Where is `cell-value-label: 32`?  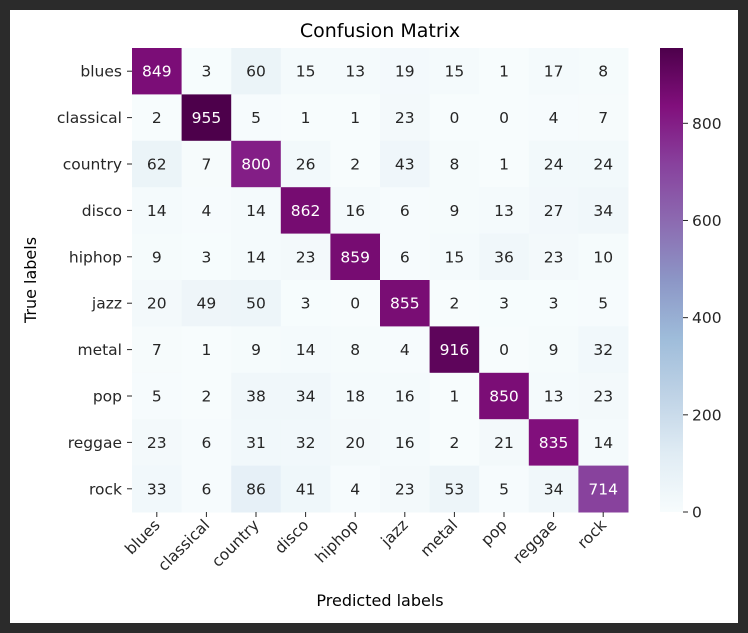
cell-value-label: 32 is located at coordinates (603, 350).